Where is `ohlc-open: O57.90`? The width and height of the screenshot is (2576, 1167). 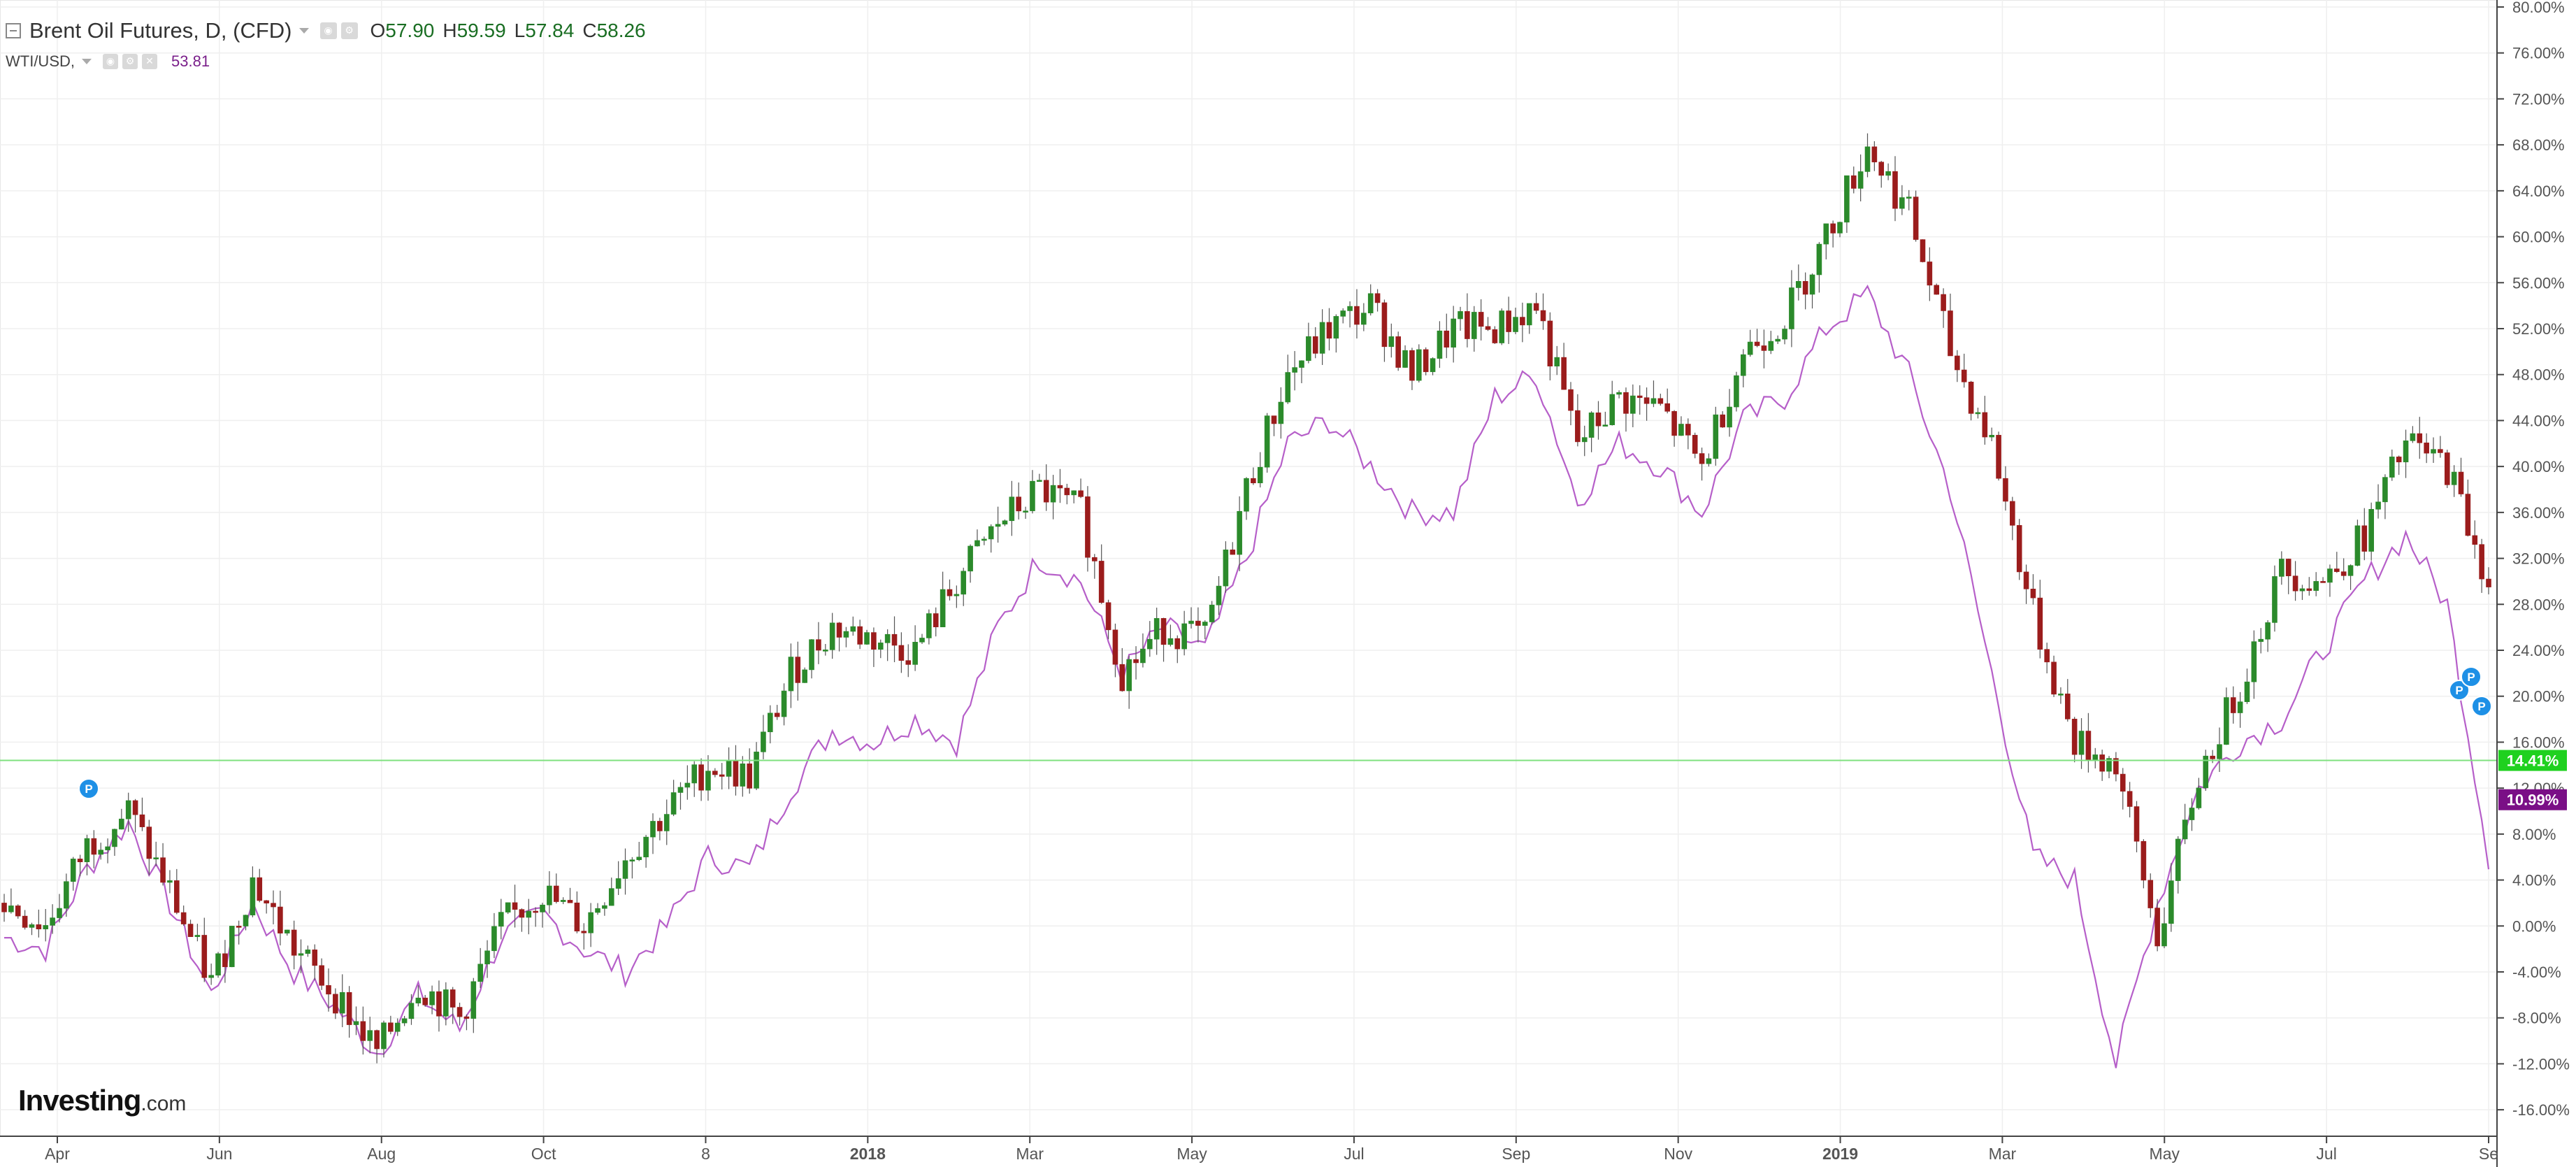 ohlc-open: O57.90 is located at coordinates (402, 30).